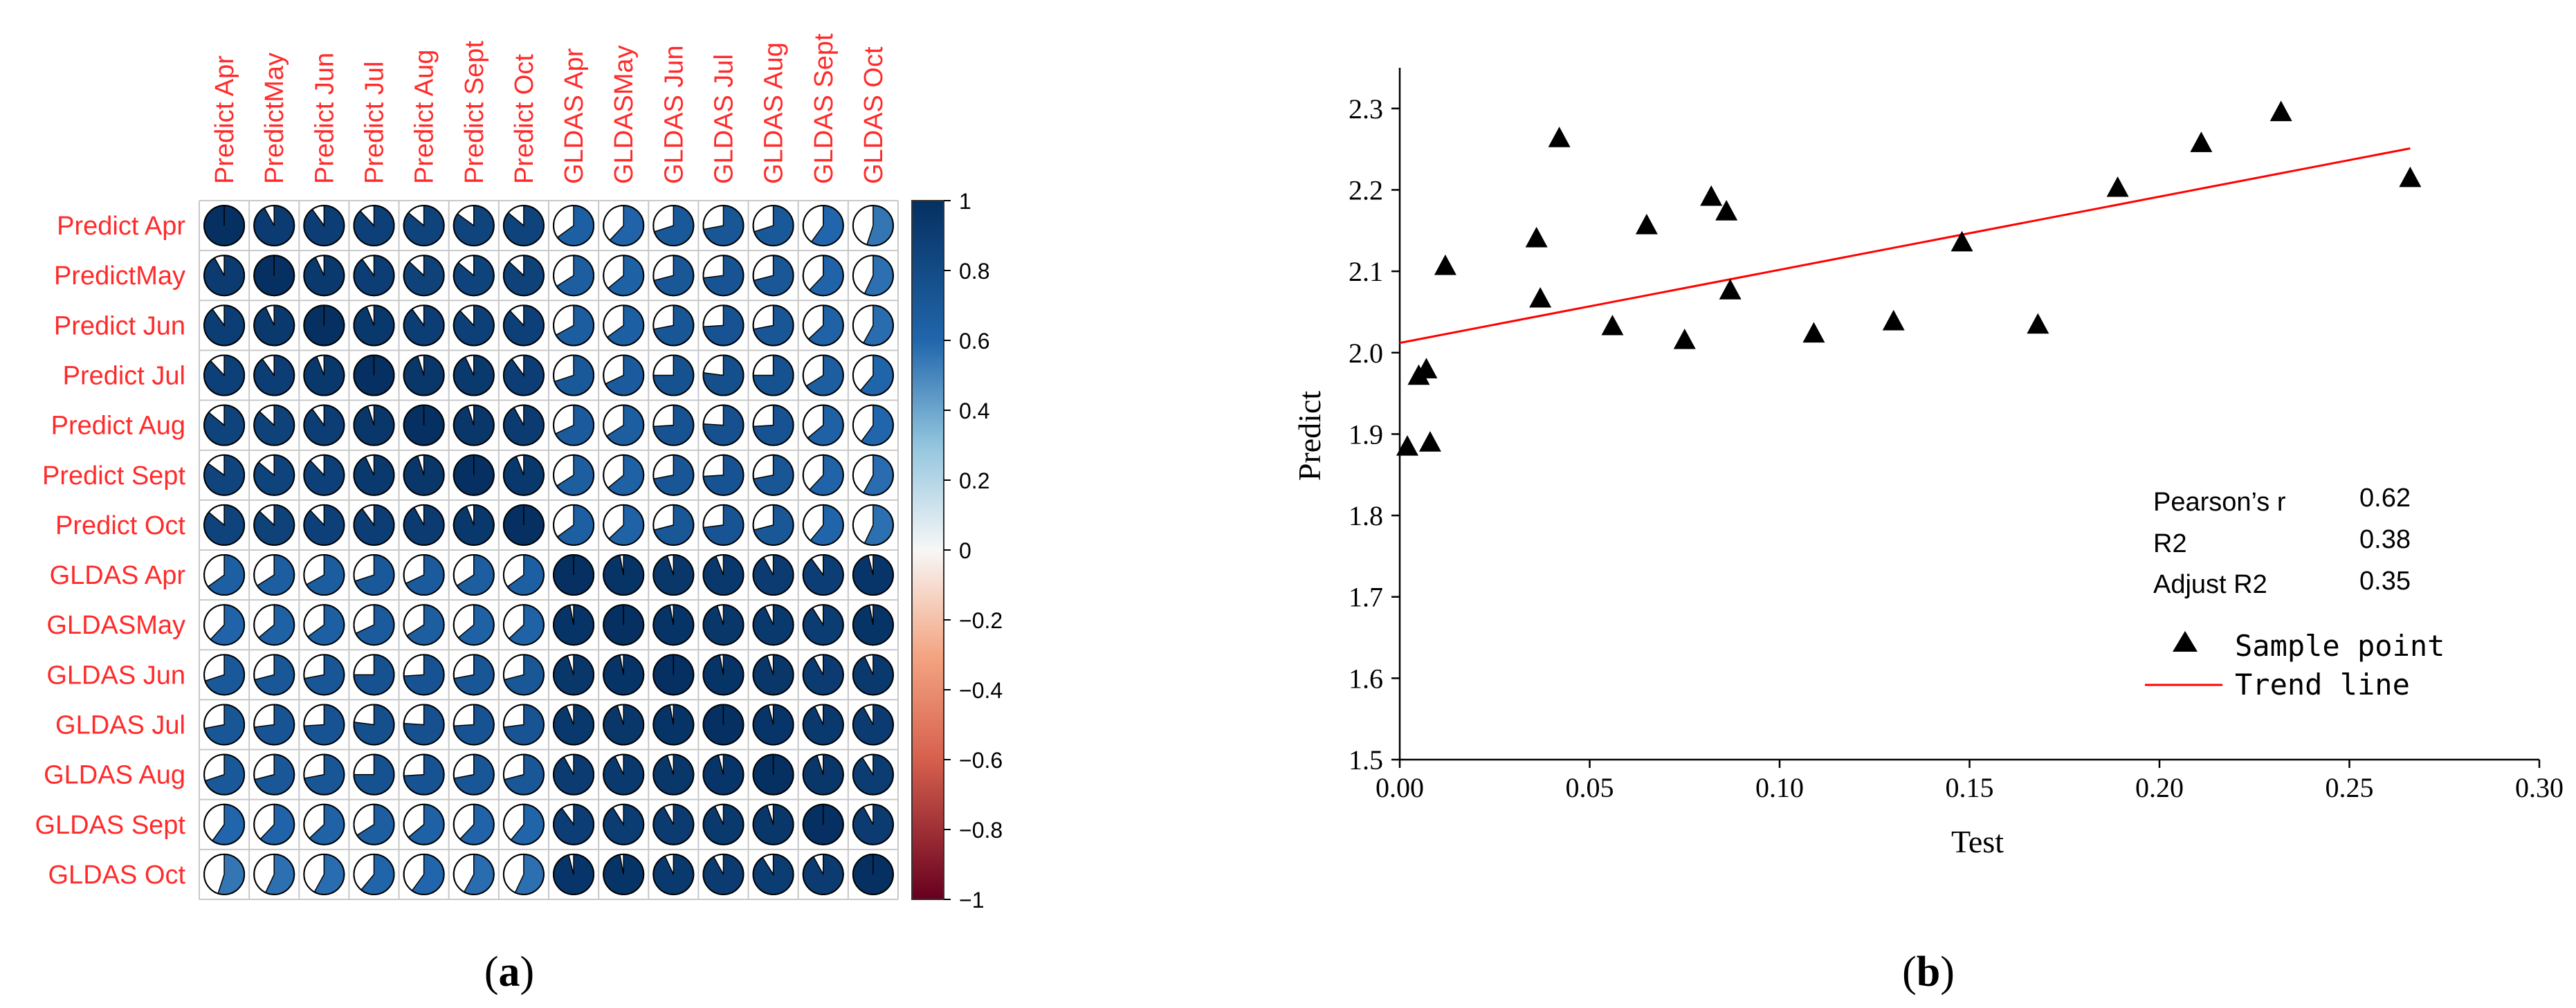  What do you see at coordinates (974, 271) in the screenshot?
I see `colorbar-tick-label: 0.8` at bounding box center [974, 271].